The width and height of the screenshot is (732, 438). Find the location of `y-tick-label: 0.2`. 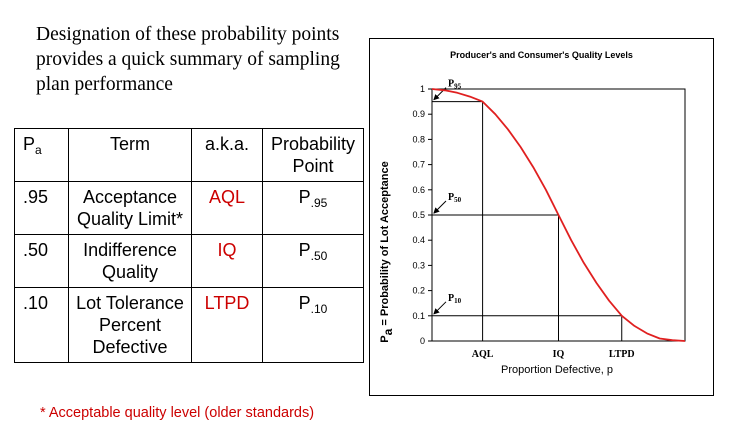

y-tick-label: 0.2 is located at coordinates (418, 291).